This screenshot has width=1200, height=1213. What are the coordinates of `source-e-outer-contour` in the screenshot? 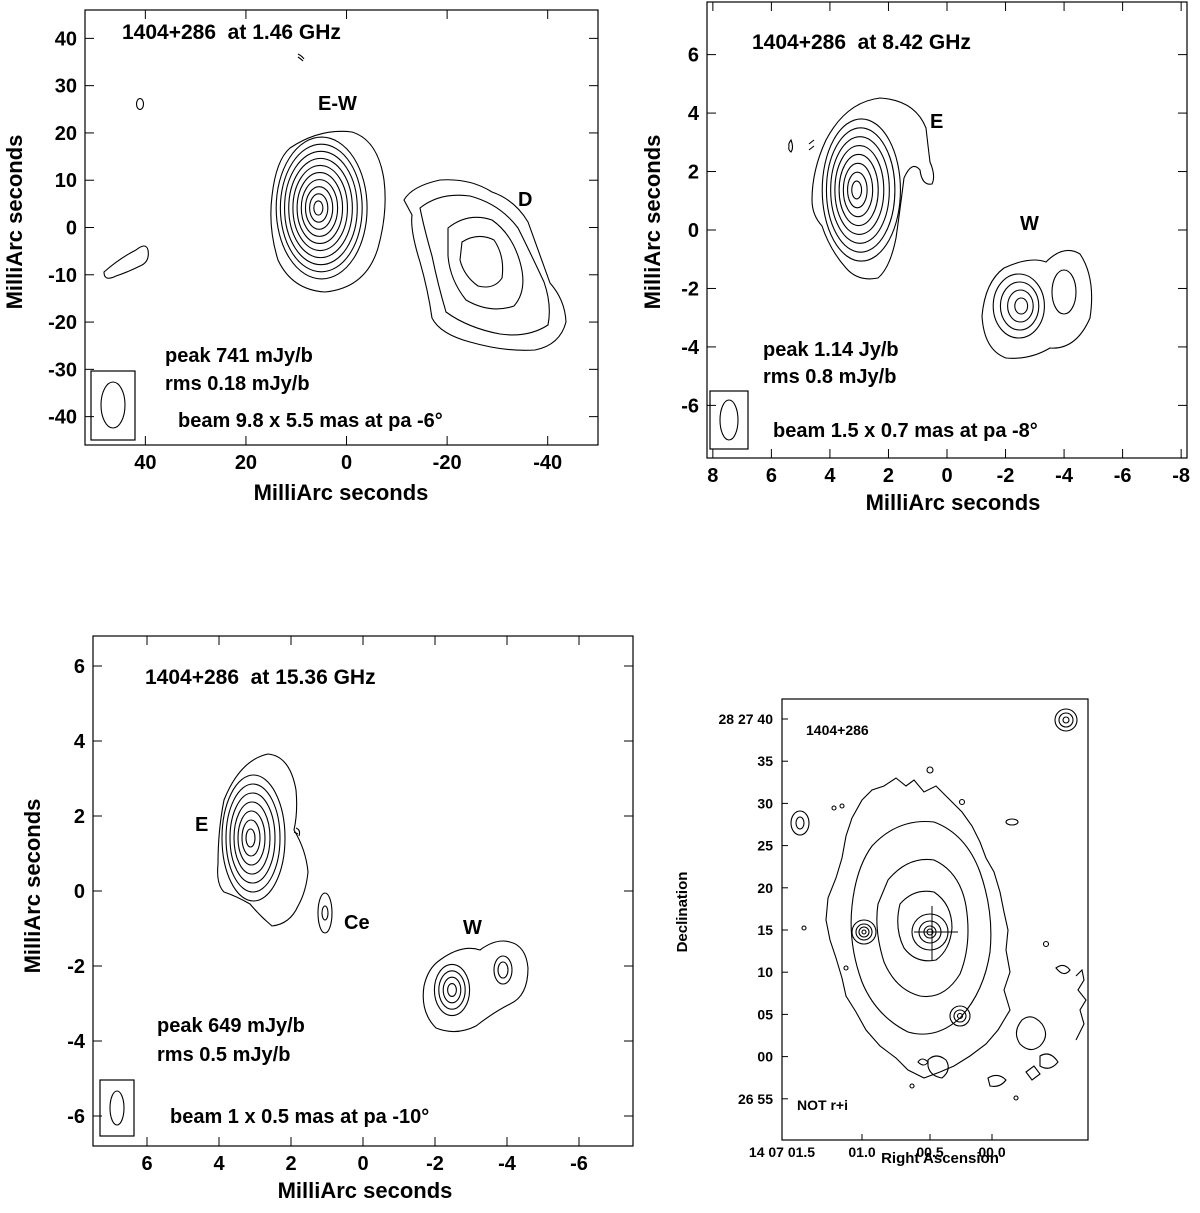 It's located at (873, 188).